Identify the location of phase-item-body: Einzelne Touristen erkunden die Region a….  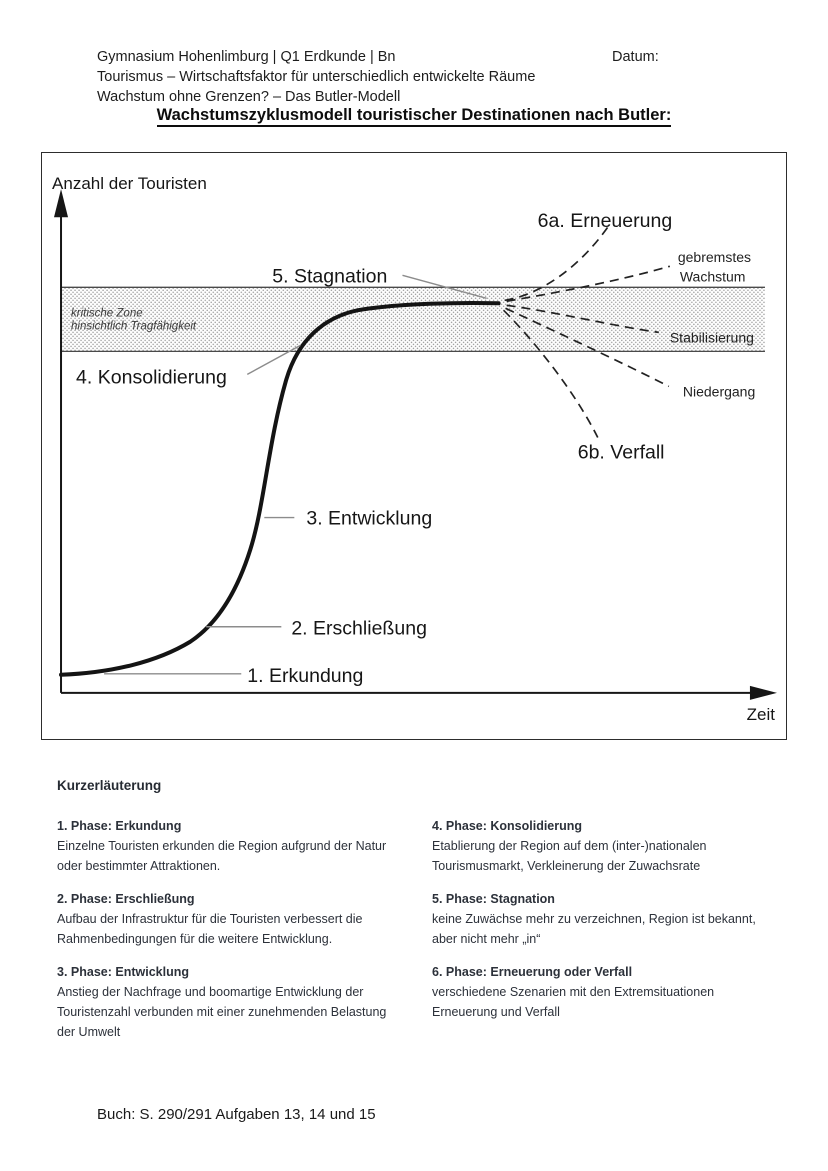
(222, 856).